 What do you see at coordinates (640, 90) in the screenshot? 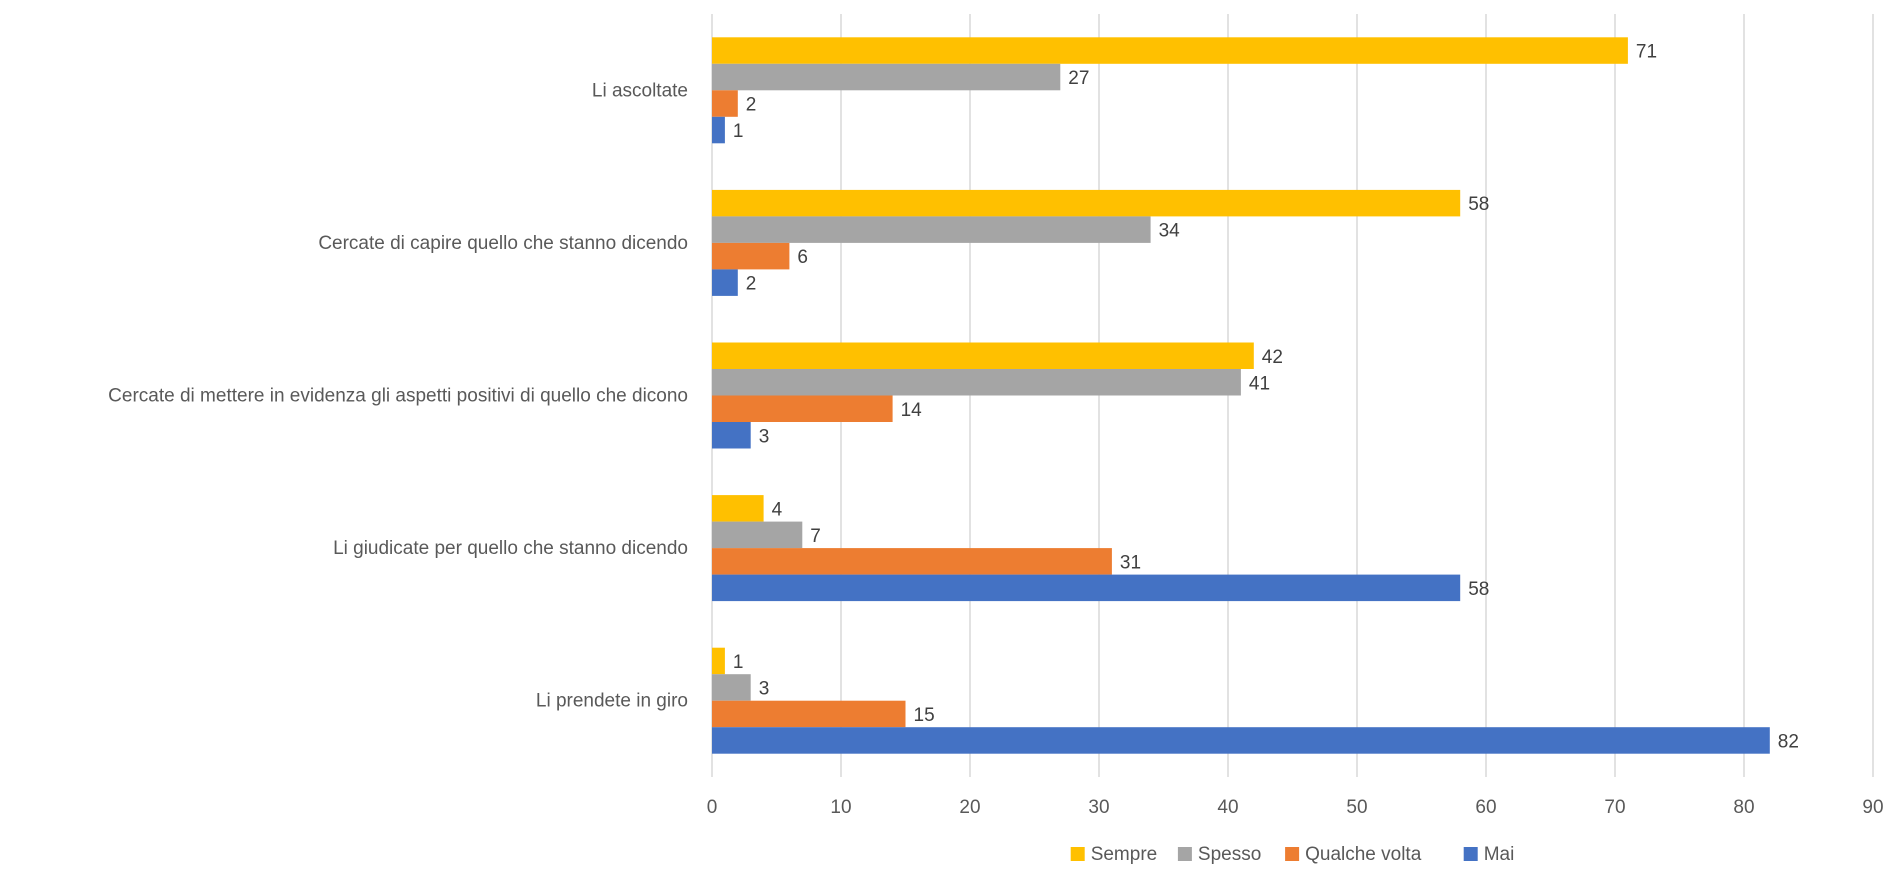
I see `category-label: Li ascoltate` at bounding box center [640, 90].